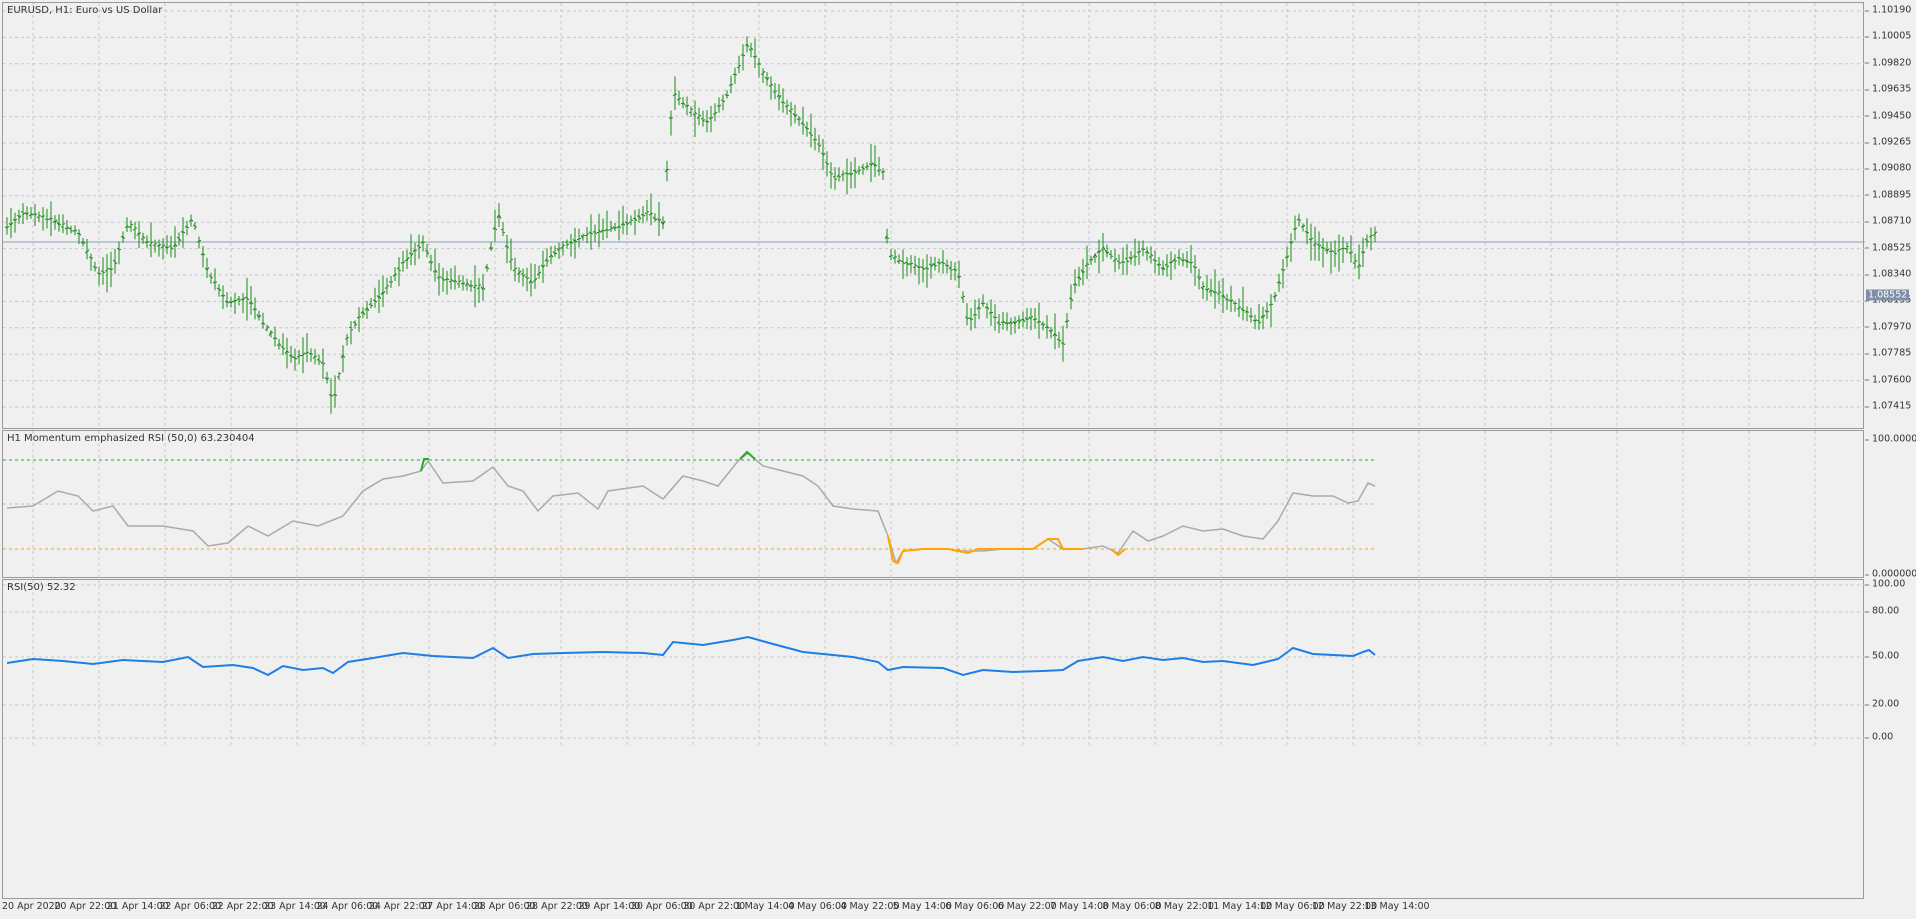 The width and height of the screenshot is (1916, 919). Describe the element at coordinates (137, 906) in the screenshot. I see `time-tick: 21 Apr 14:00` at that location.